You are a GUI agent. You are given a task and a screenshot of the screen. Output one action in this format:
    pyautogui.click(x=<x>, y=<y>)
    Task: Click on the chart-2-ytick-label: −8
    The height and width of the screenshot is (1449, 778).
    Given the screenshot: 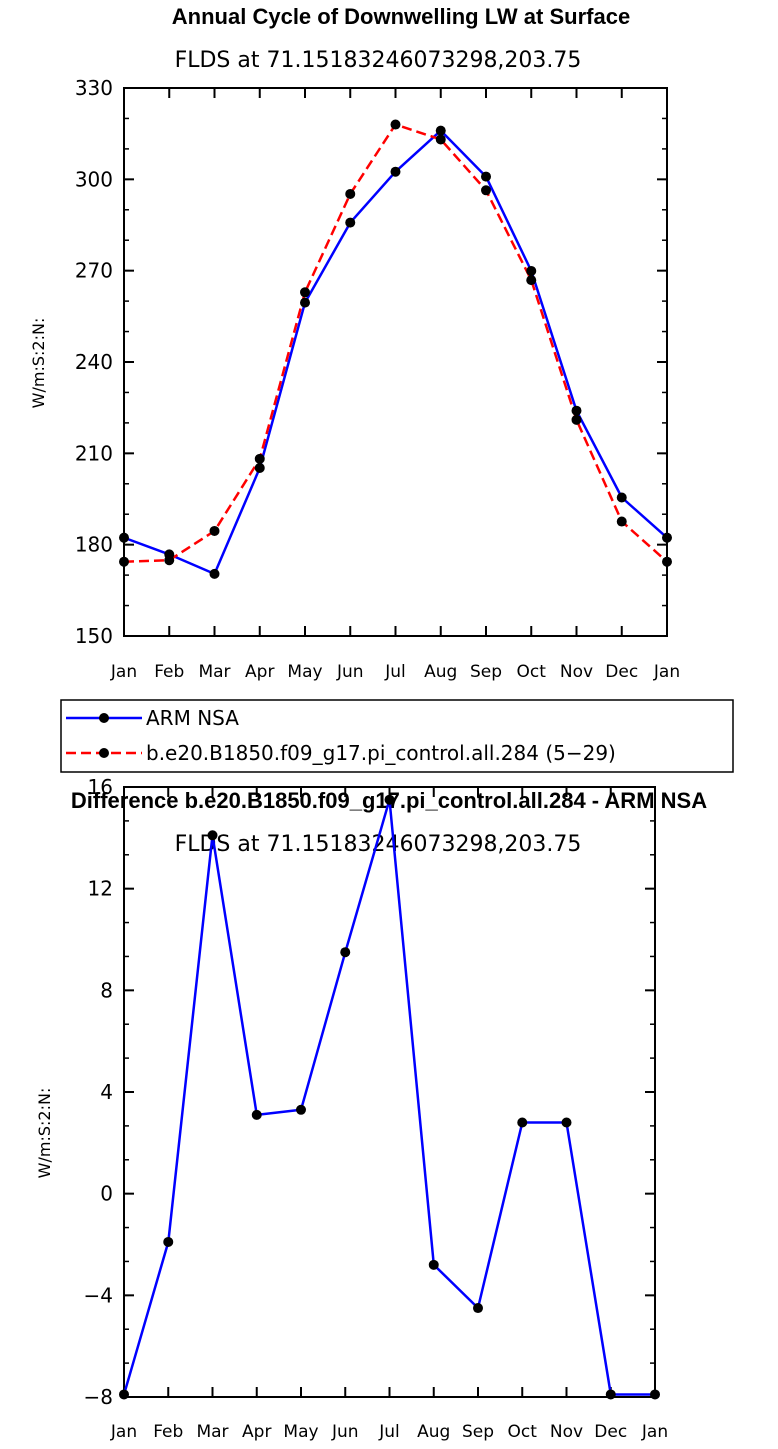 What is the action you would take?
    pyautogui.click(x=98, y=1397)
    